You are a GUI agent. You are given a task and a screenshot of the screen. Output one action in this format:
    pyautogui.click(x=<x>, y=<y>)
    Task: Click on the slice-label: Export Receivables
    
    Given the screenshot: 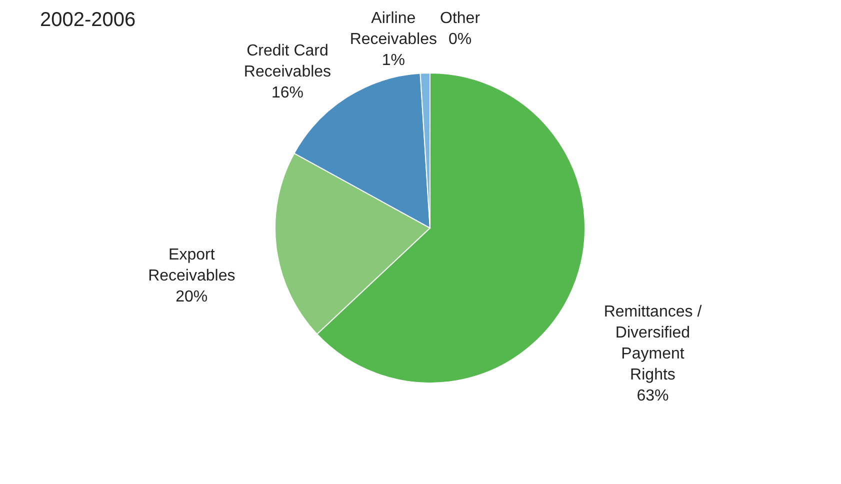 What is the action you would take?
    pyautogui.click(x=192, y=265)
    